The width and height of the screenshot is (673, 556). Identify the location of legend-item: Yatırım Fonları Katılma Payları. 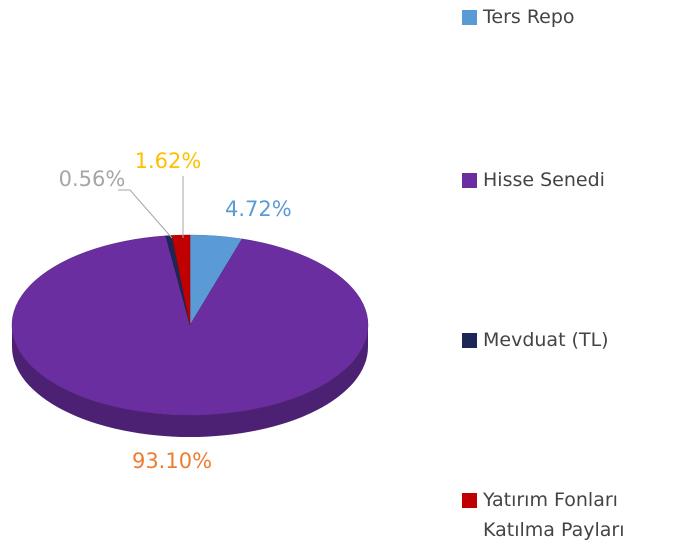
(564, 515).